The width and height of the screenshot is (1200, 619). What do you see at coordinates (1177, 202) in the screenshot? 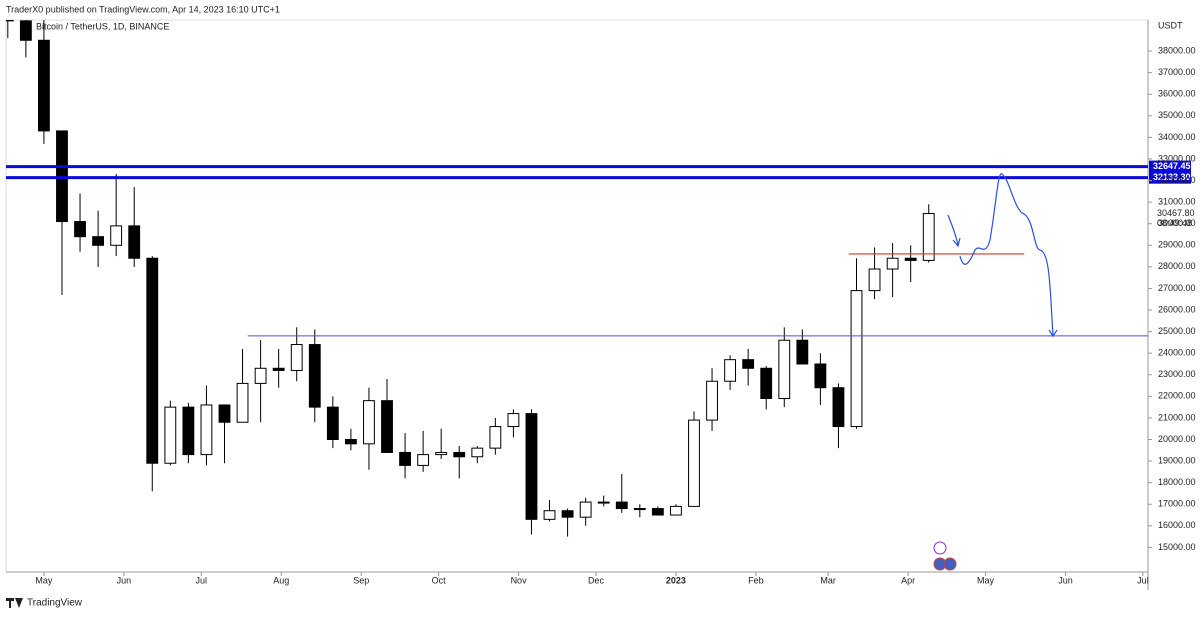
I see `y-tick-label: 31000.00` at bounding box center [1177, 202].